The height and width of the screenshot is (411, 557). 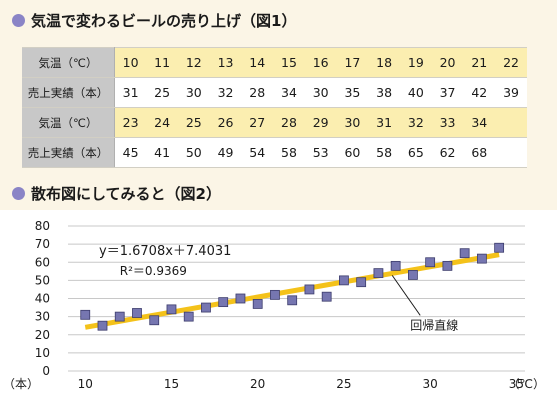 I want to click on table-cell: 29, so click(x=320, y=122).